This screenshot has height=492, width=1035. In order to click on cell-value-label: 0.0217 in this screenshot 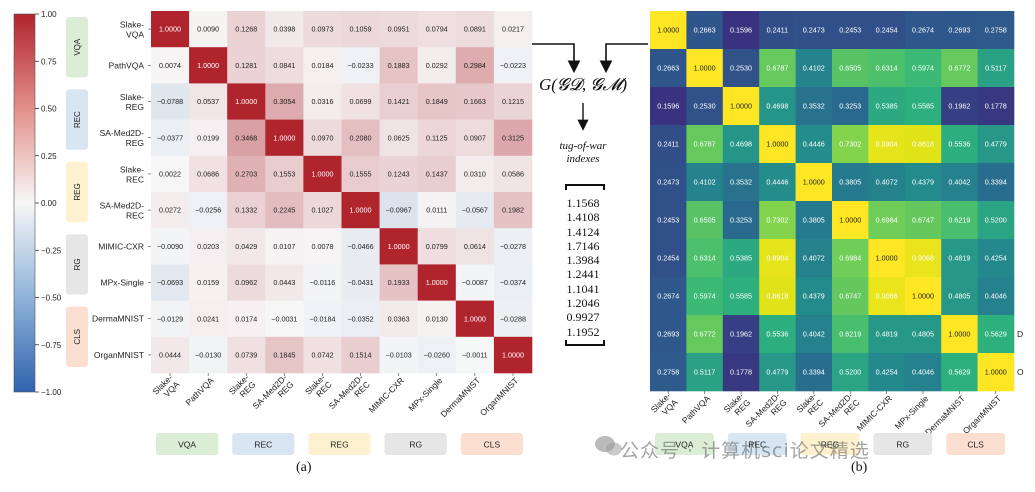, I will do `click(513, 29)`.